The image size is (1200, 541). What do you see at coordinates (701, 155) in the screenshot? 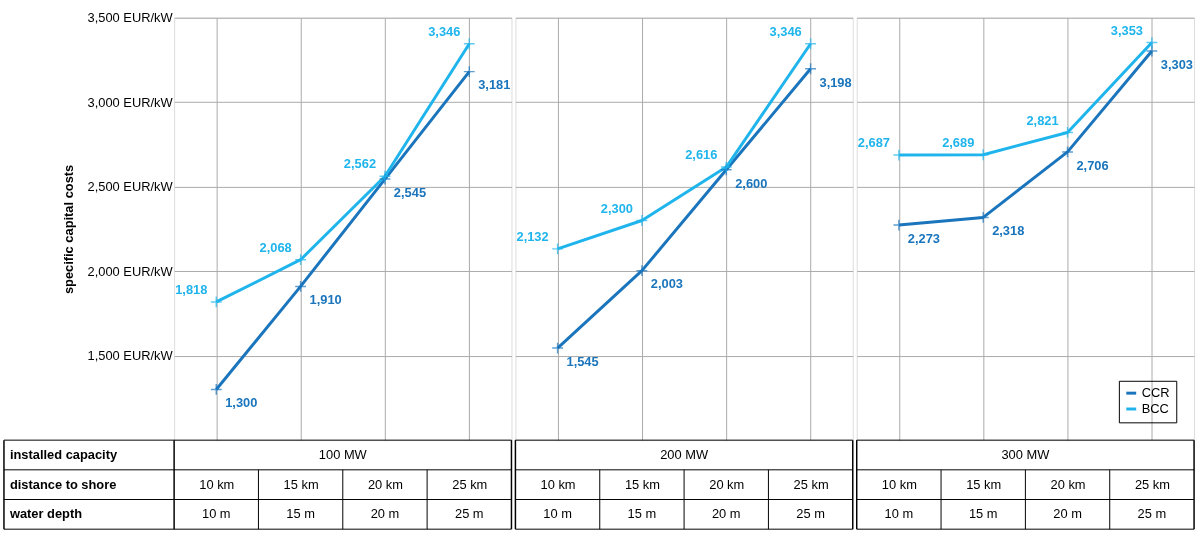
I see `data-label: 2,616` at bounding box center [701, 155].